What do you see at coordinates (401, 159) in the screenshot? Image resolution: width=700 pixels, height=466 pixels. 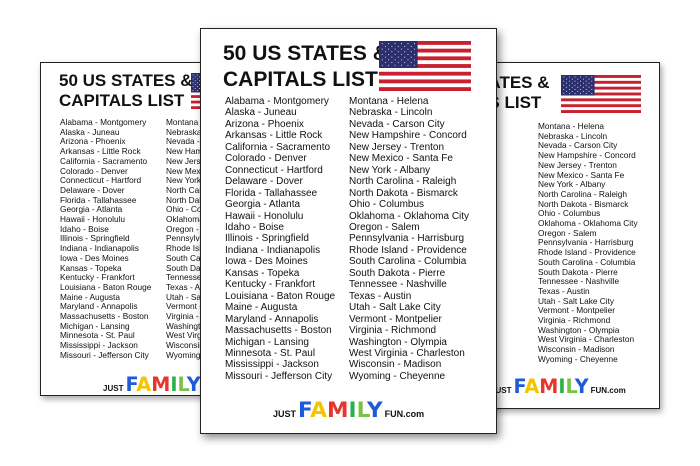 I see `state-capital-item: New Mexico - Santa Fe` at bounding box center [401, 159].